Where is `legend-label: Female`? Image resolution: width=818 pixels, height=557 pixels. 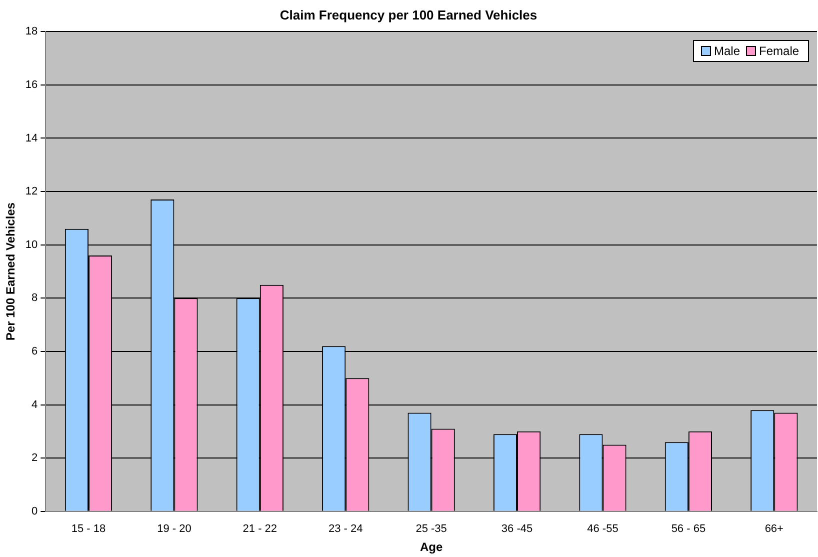 legend-label: Female is located at coordinates (779, 51).